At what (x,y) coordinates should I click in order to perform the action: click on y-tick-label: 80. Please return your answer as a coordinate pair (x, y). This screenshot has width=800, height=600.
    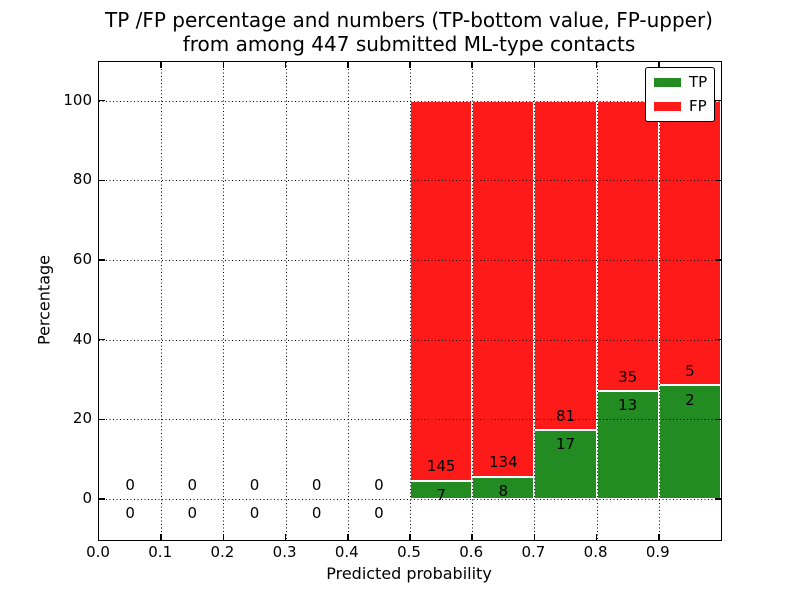
    Looking at the image, I should click on (82, 179).